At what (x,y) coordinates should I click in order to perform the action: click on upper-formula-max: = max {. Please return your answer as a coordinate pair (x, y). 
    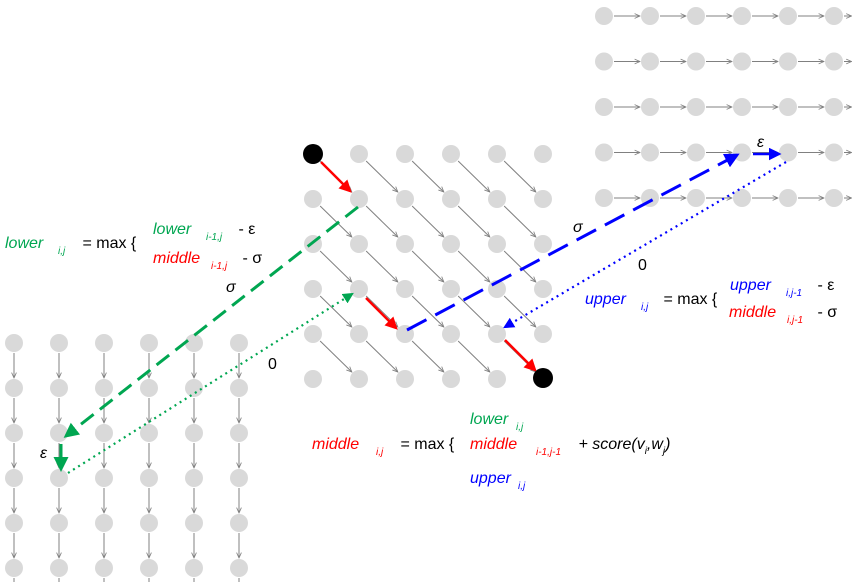
    Looking at the image, I should click on (688, 299).